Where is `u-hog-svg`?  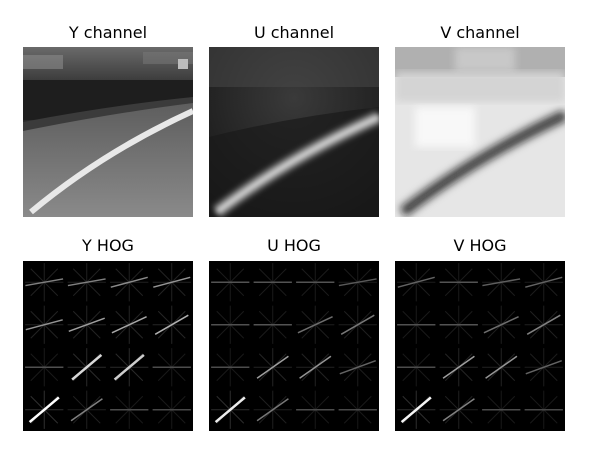
u-hog-svg is located at coordinates (294, 346).